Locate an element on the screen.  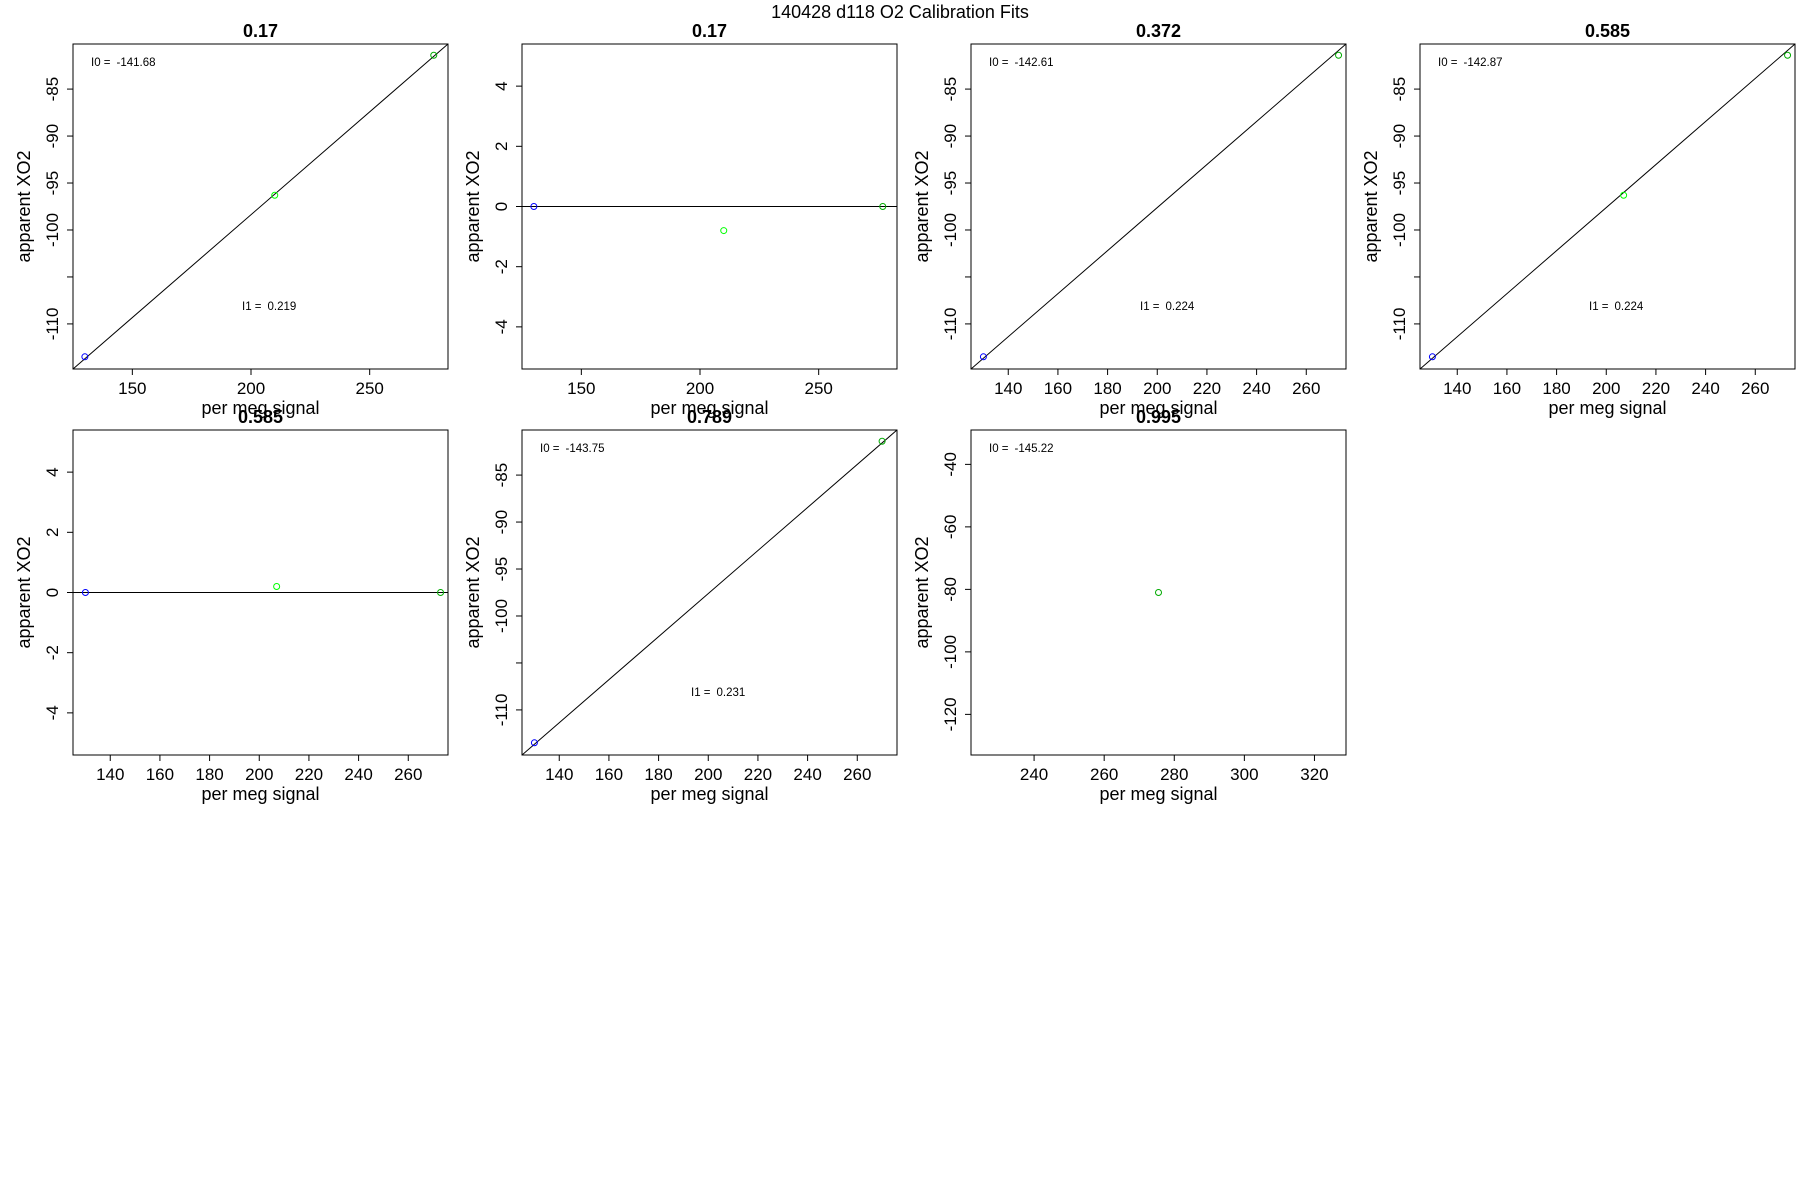
panel-title: 0.789 is located at coordinates (709, 417).